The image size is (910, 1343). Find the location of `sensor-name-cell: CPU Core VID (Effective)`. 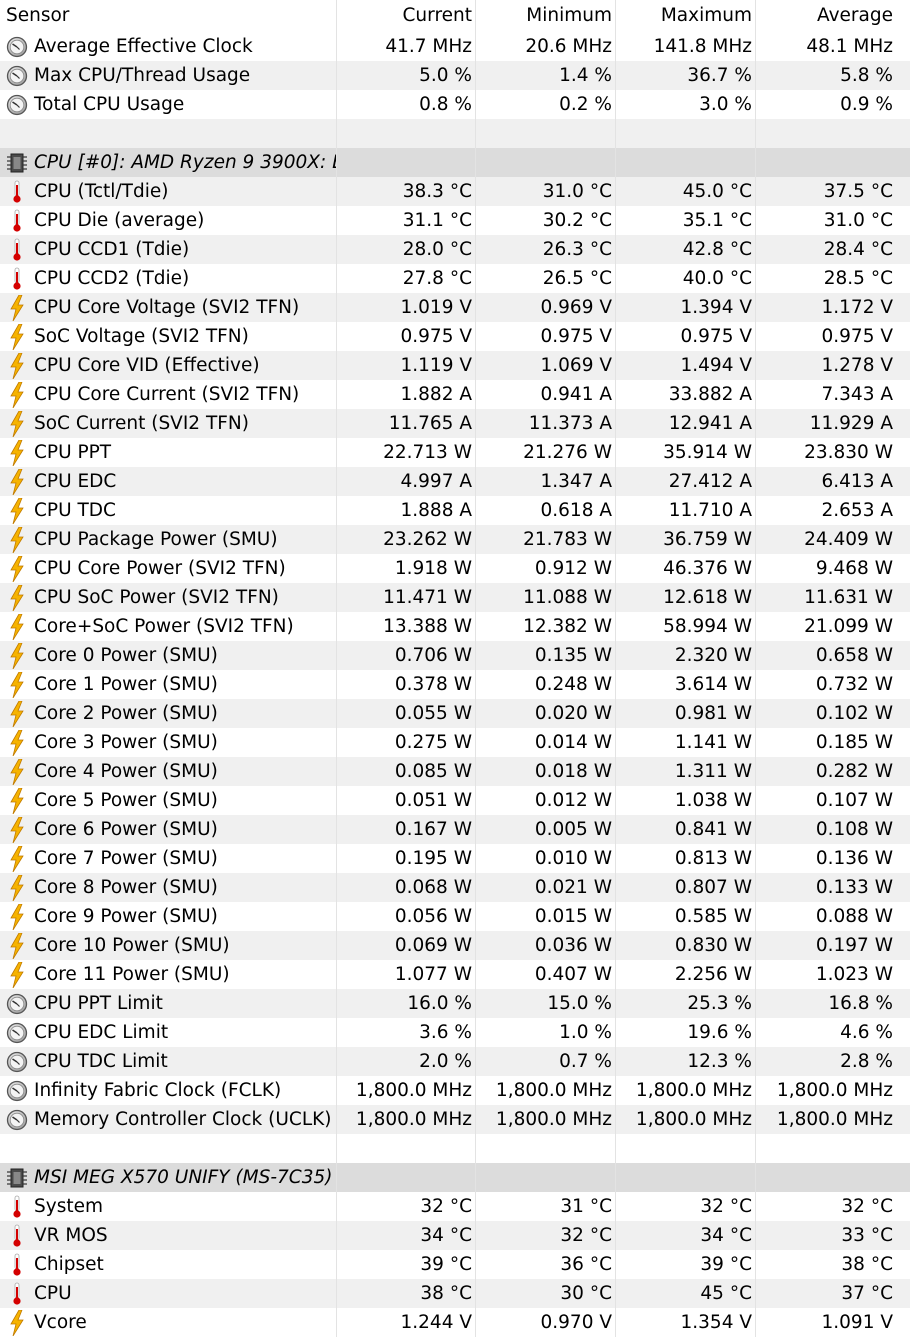

sensor-name-cell: CPU Core VID (Effective) is located at coordinates (168, 365).